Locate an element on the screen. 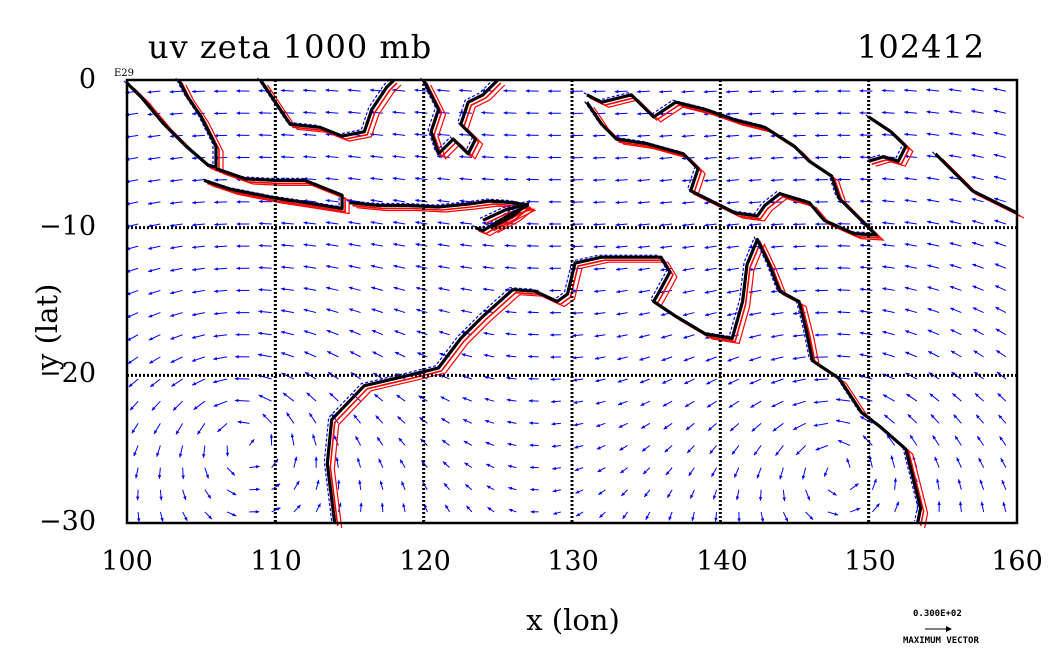 Image resolution: width=1058 pixels, height=653 pixels. y-axis-label-wrap: y (lat) is located at coordinates (32, 295).